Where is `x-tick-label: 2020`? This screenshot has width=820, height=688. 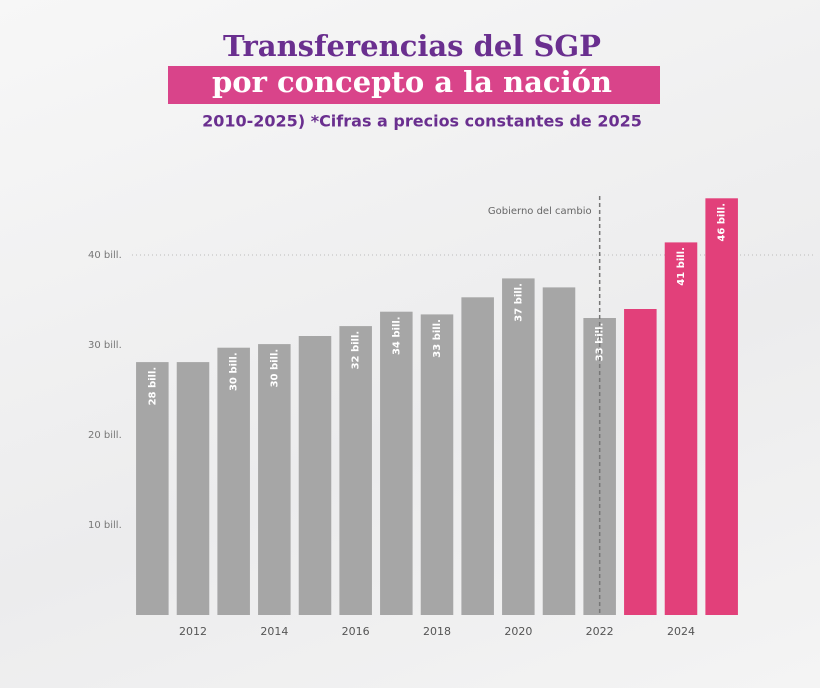
x-tick-label: 2020 is located at coordinates (518, 631).